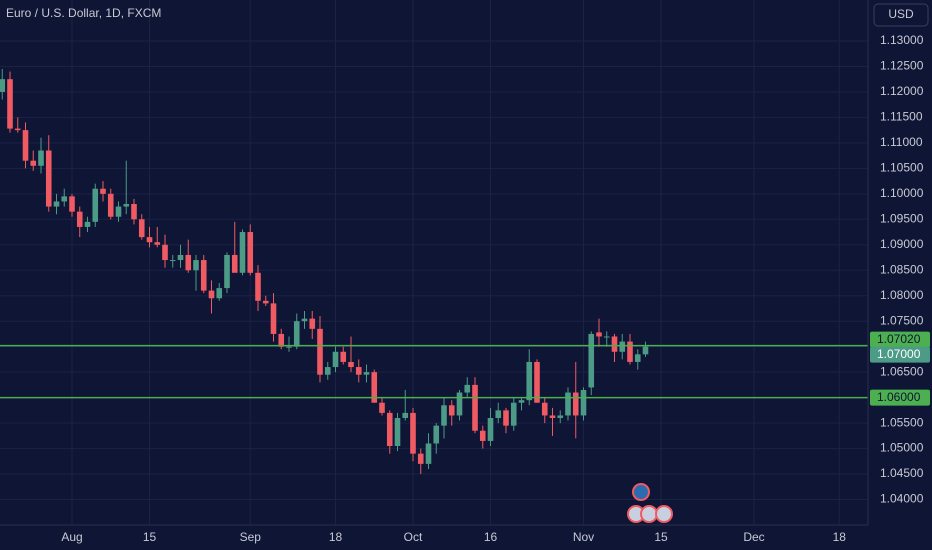  What do you see at coordinates (902, 473) in the screenshot?
I see `y-tick-label: 1.04500` at bounding box center [902, 473].